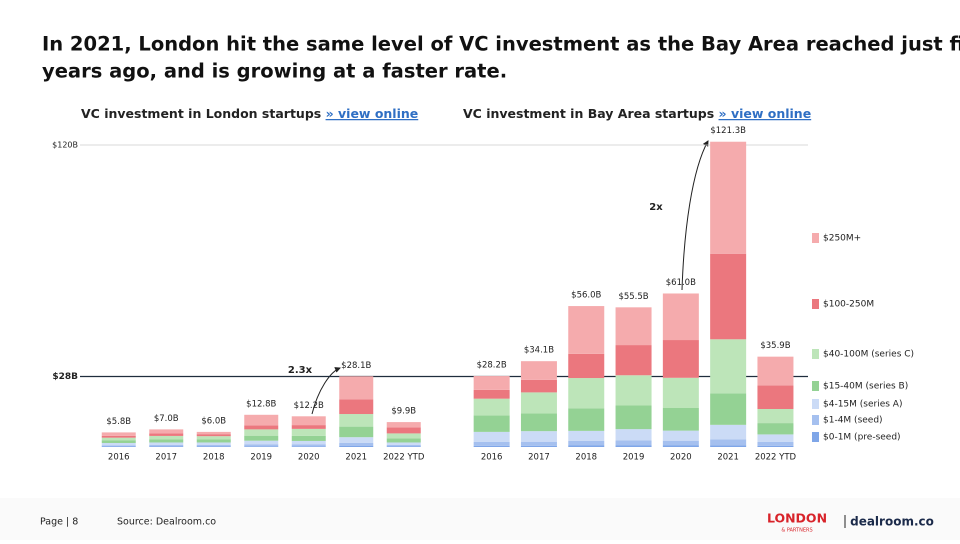 Image resolution: width=960 pixels, height=544 pixels. I want to click on y-tick-label: $120B, so click(65, 145).